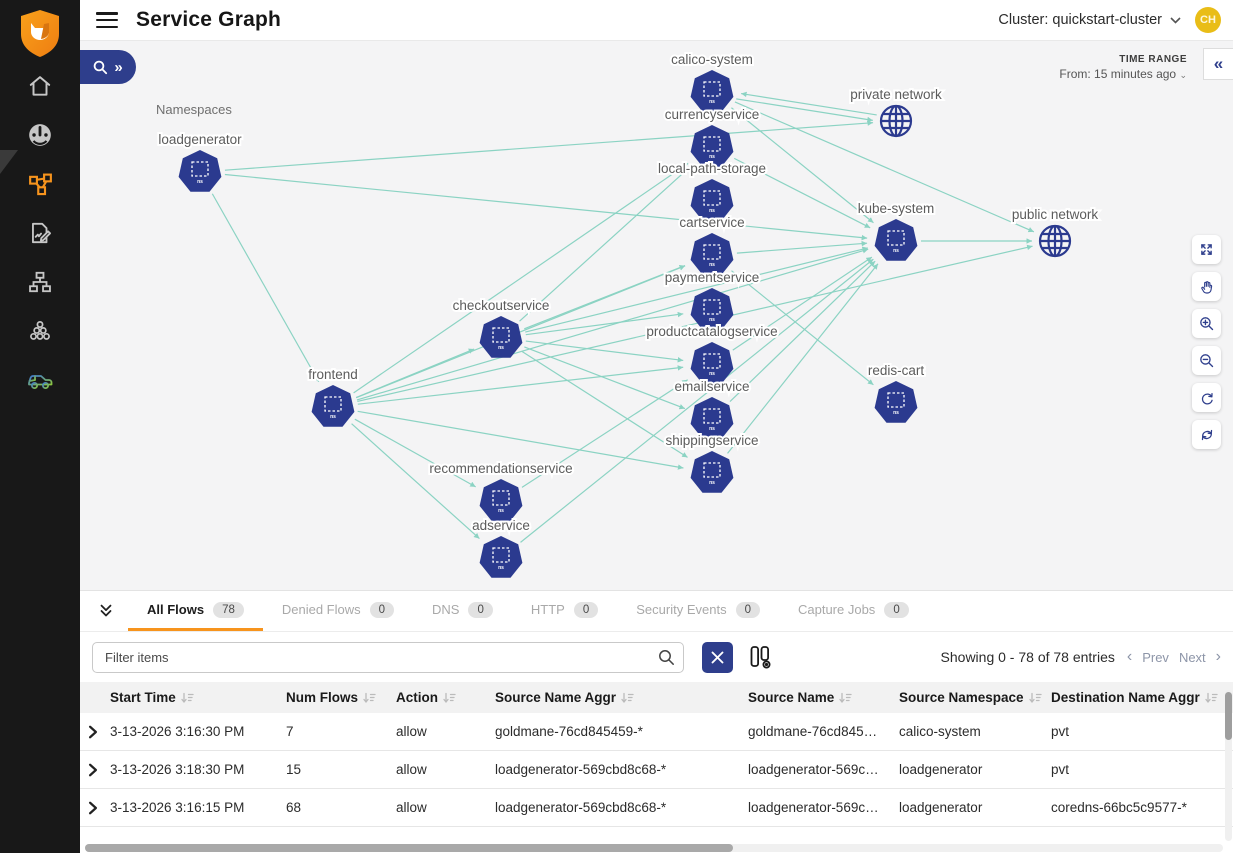  I want to click on column-header-num-flows: Num Flows, so click(337, 697).